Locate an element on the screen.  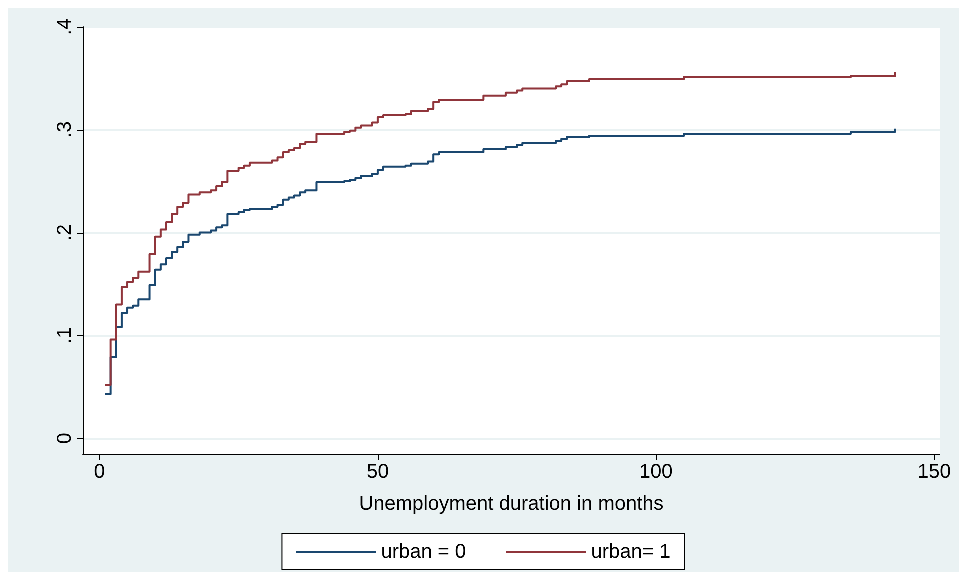
x-tick-label: 100 is located at coordinates (656, 472).